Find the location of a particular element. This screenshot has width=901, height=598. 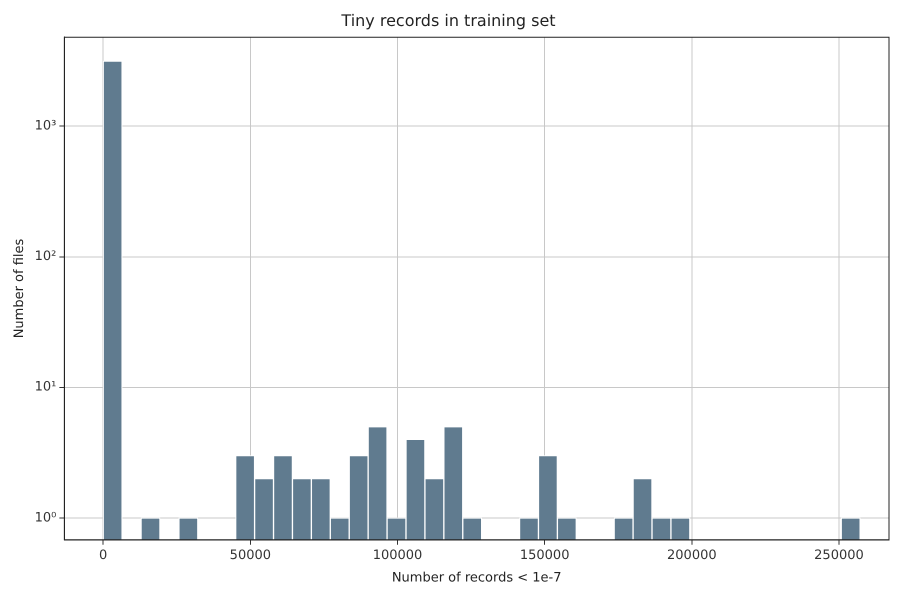

y-axis-title: Number of files is located at coordinates (20, 288).